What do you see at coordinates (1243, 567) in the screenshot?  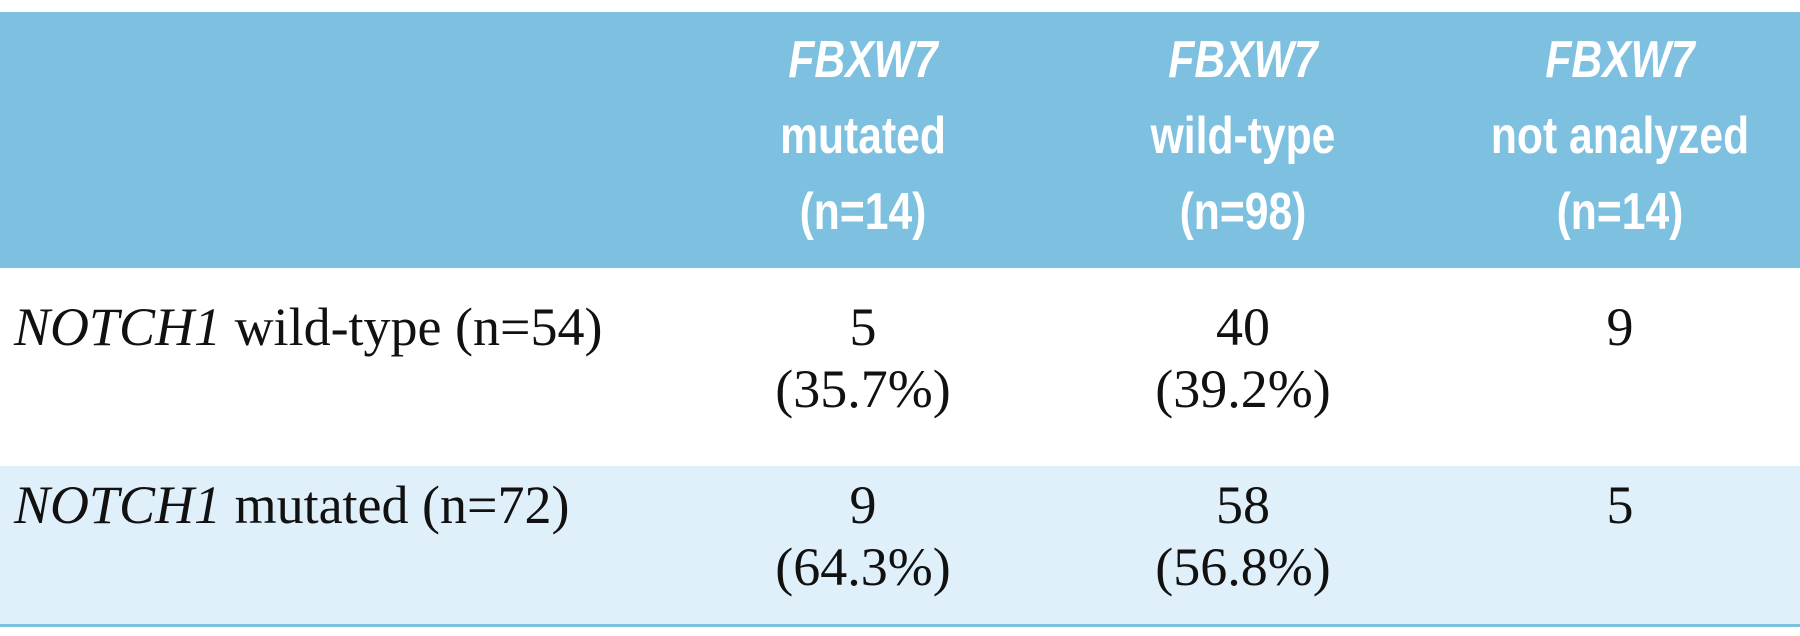 I see `cell-pct: (56.8%)` at bounding box center [1243, 567].